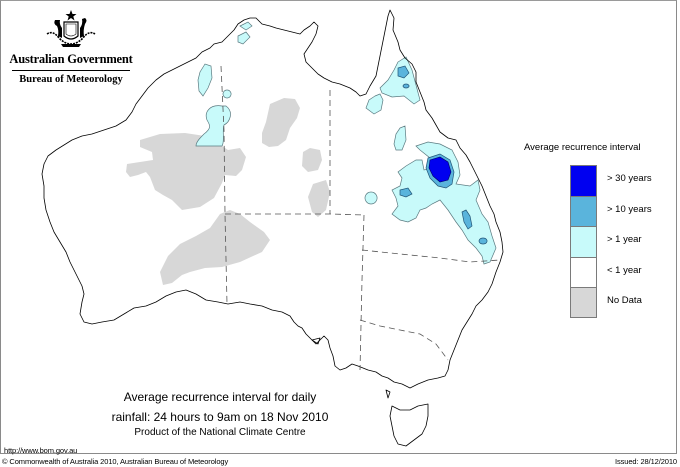  What do you see at coordinates (41, 450) in the screenshot?
I see `website-link: http://www.bom.gov.au` at bounding box center [41, 450].